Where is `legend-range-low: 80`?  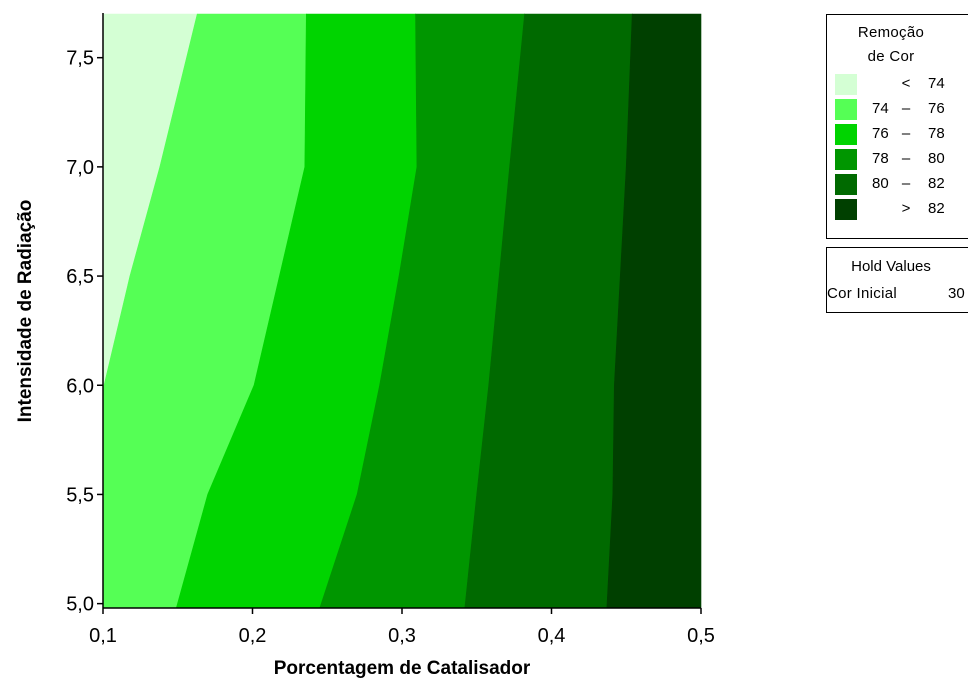 legend-range-low: 80 is located at coordinates (880, 183).